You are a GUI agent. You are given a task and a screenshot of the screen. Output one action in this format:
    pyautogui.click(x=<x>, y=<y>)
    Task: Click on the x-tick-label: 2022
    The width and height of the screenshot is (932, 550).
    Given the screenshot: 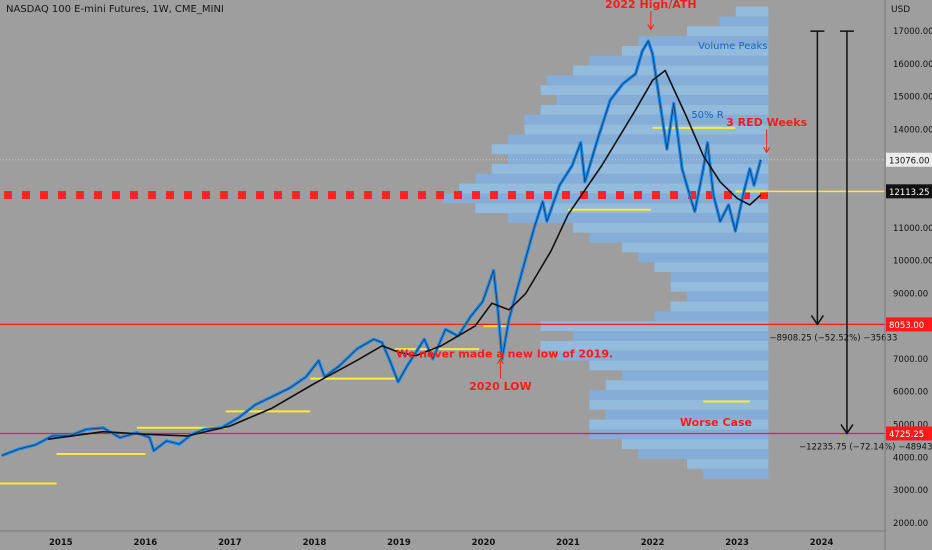 What is the action you would take?
    pyautogui.click(x=653, y=543)
    